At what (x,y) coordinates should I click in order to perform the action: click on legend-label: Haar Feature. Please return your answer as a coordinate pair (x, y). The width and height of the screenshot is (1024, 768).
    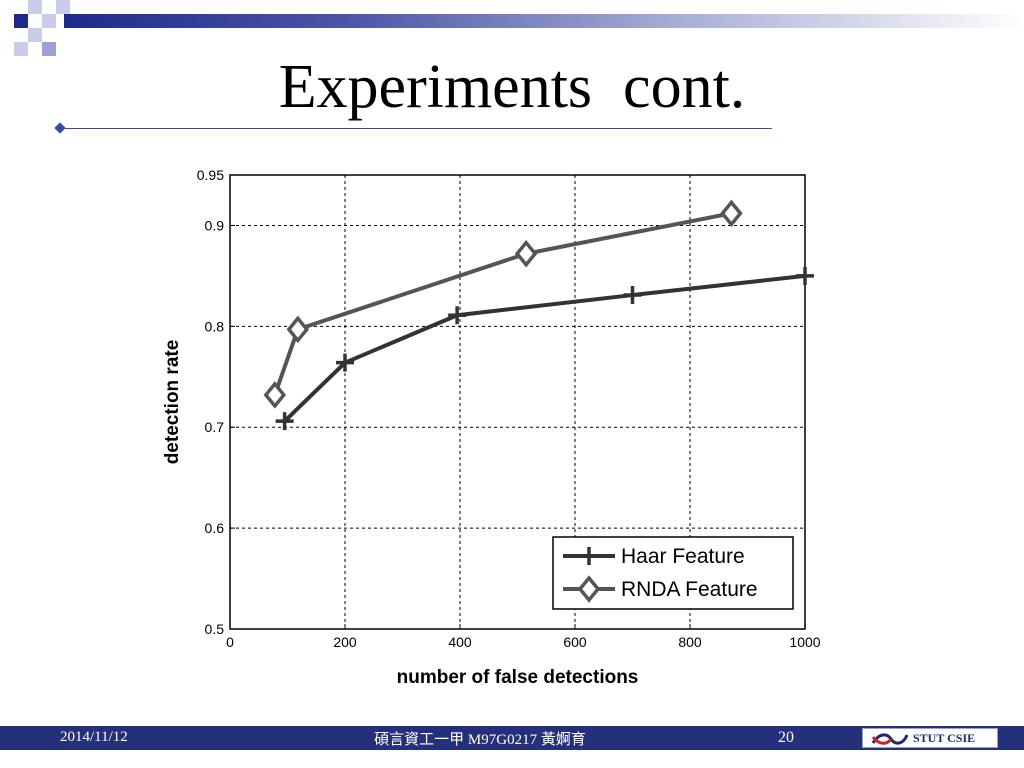
    Looking at the image, I should click on (683, 556).